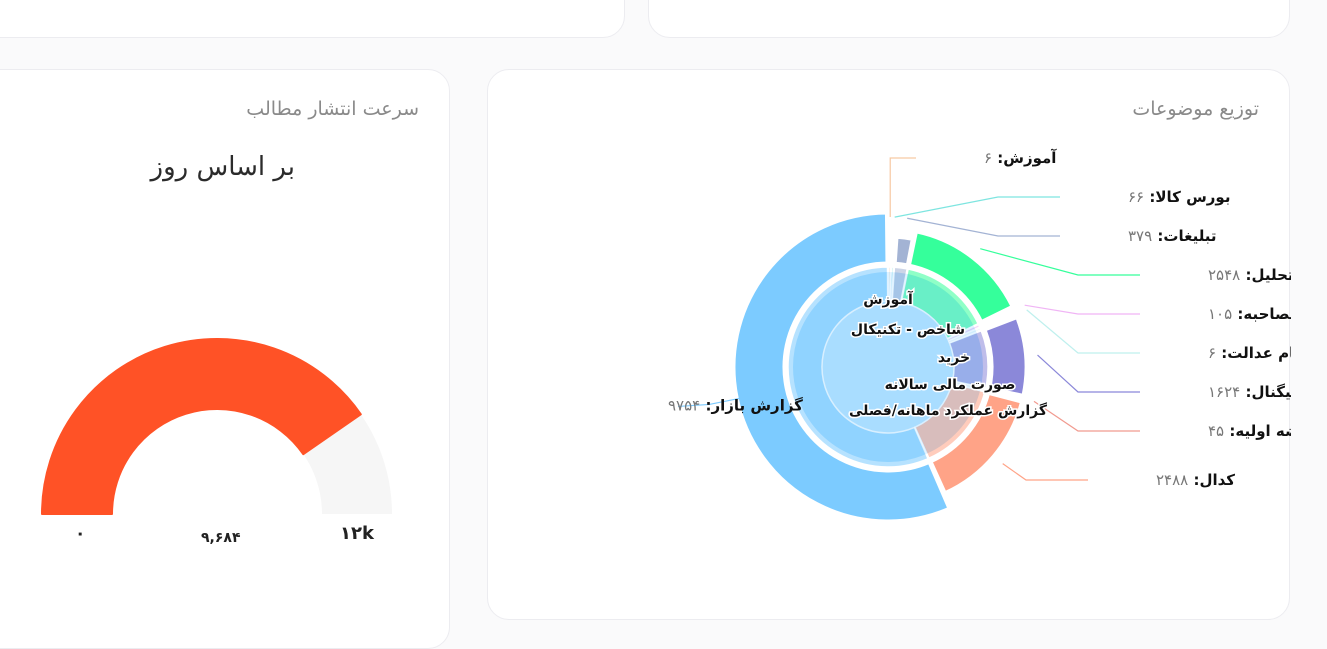 This screenshot has height=649, width=1327. Describe the element at coordinates (950, 385) in the screenshot. I see `inner-label: صورت مالی سالانه` at that location.